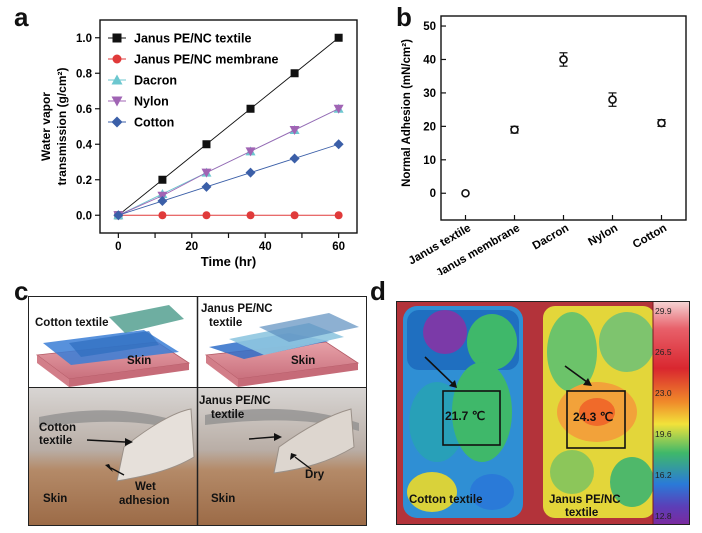  Describe the element at coordinates (265, 247) in the screenshot. I see `x-tick-label-a: 40` at that location.